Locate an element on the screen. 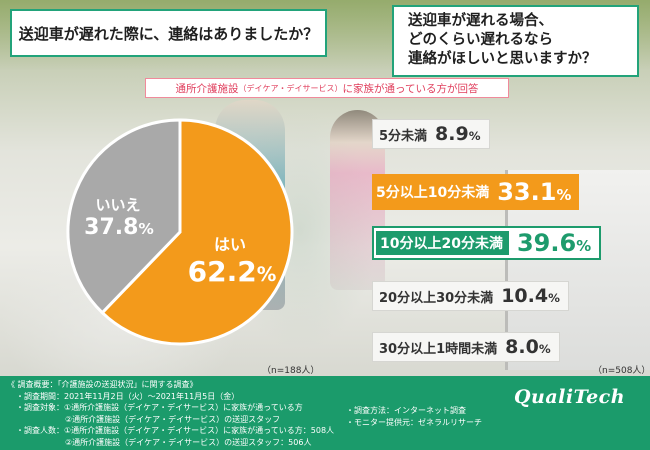 The height and width of the screenshot is (450, 650). bar-5-to-10min: 5分以上10分未満 33.1% is located at coordinates (476, 192).